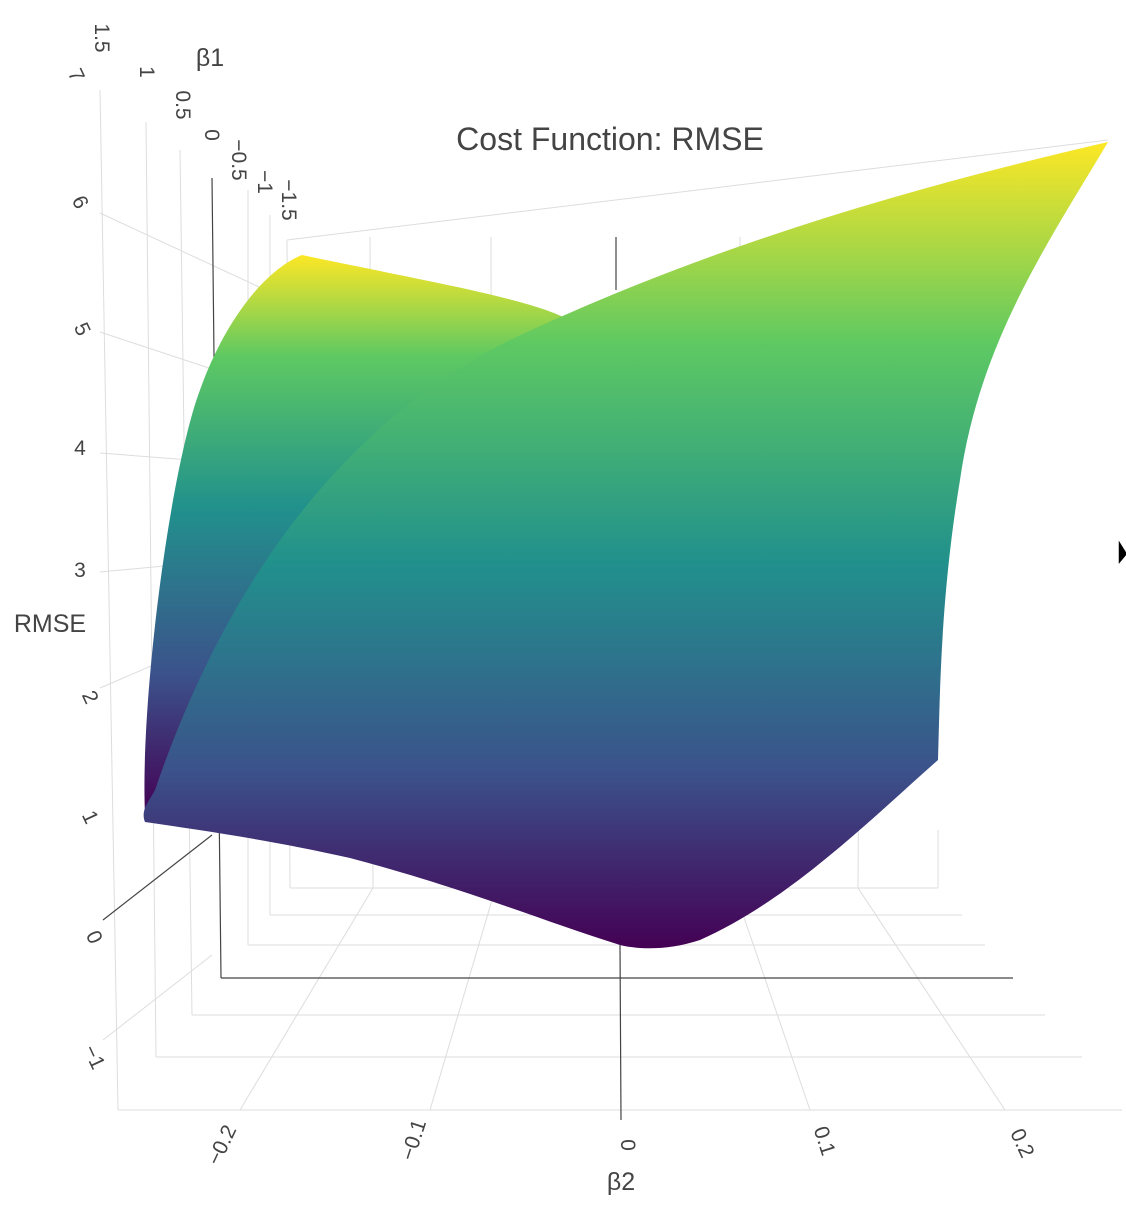 The height and width of the screenshot is (1214, 1126). I want to click on mouse-pointer-icon, so click(1121, 552).